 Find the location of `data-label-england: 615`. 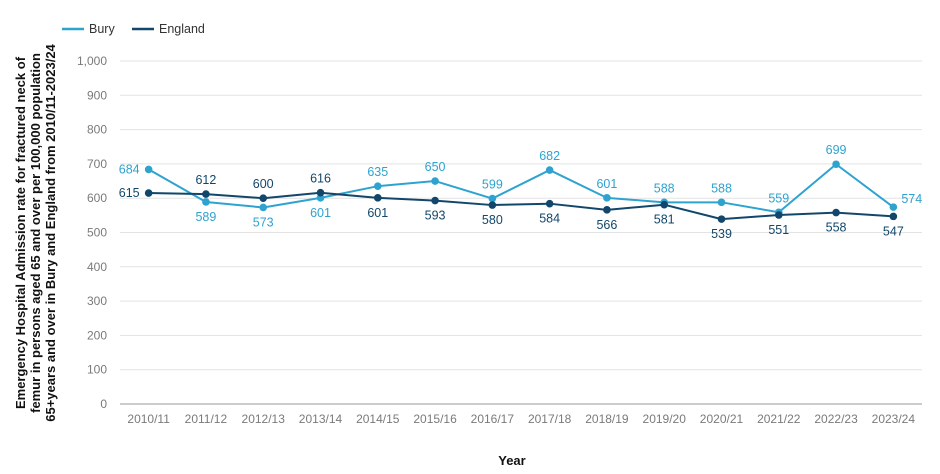

data-label-england: 615 is located at coordinates (129, 193).